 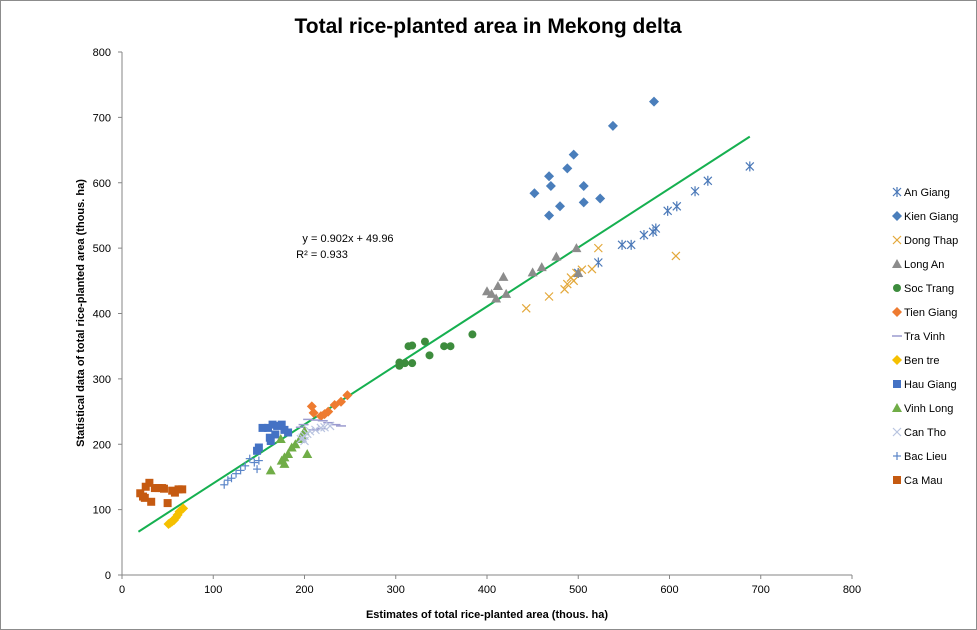 What do you see at coordinates (897, 216) in the screenshot?
I see `legend-marker-kien-giang` at bounding box center [897, 216].